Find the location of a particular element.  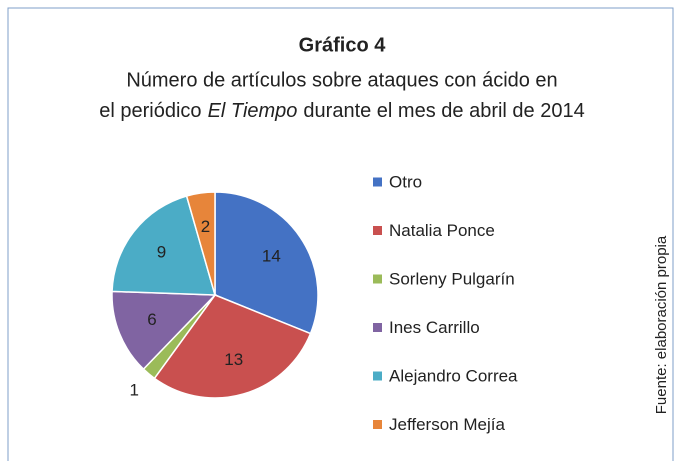

data-label: 13 is located at coordinates (233, 359).